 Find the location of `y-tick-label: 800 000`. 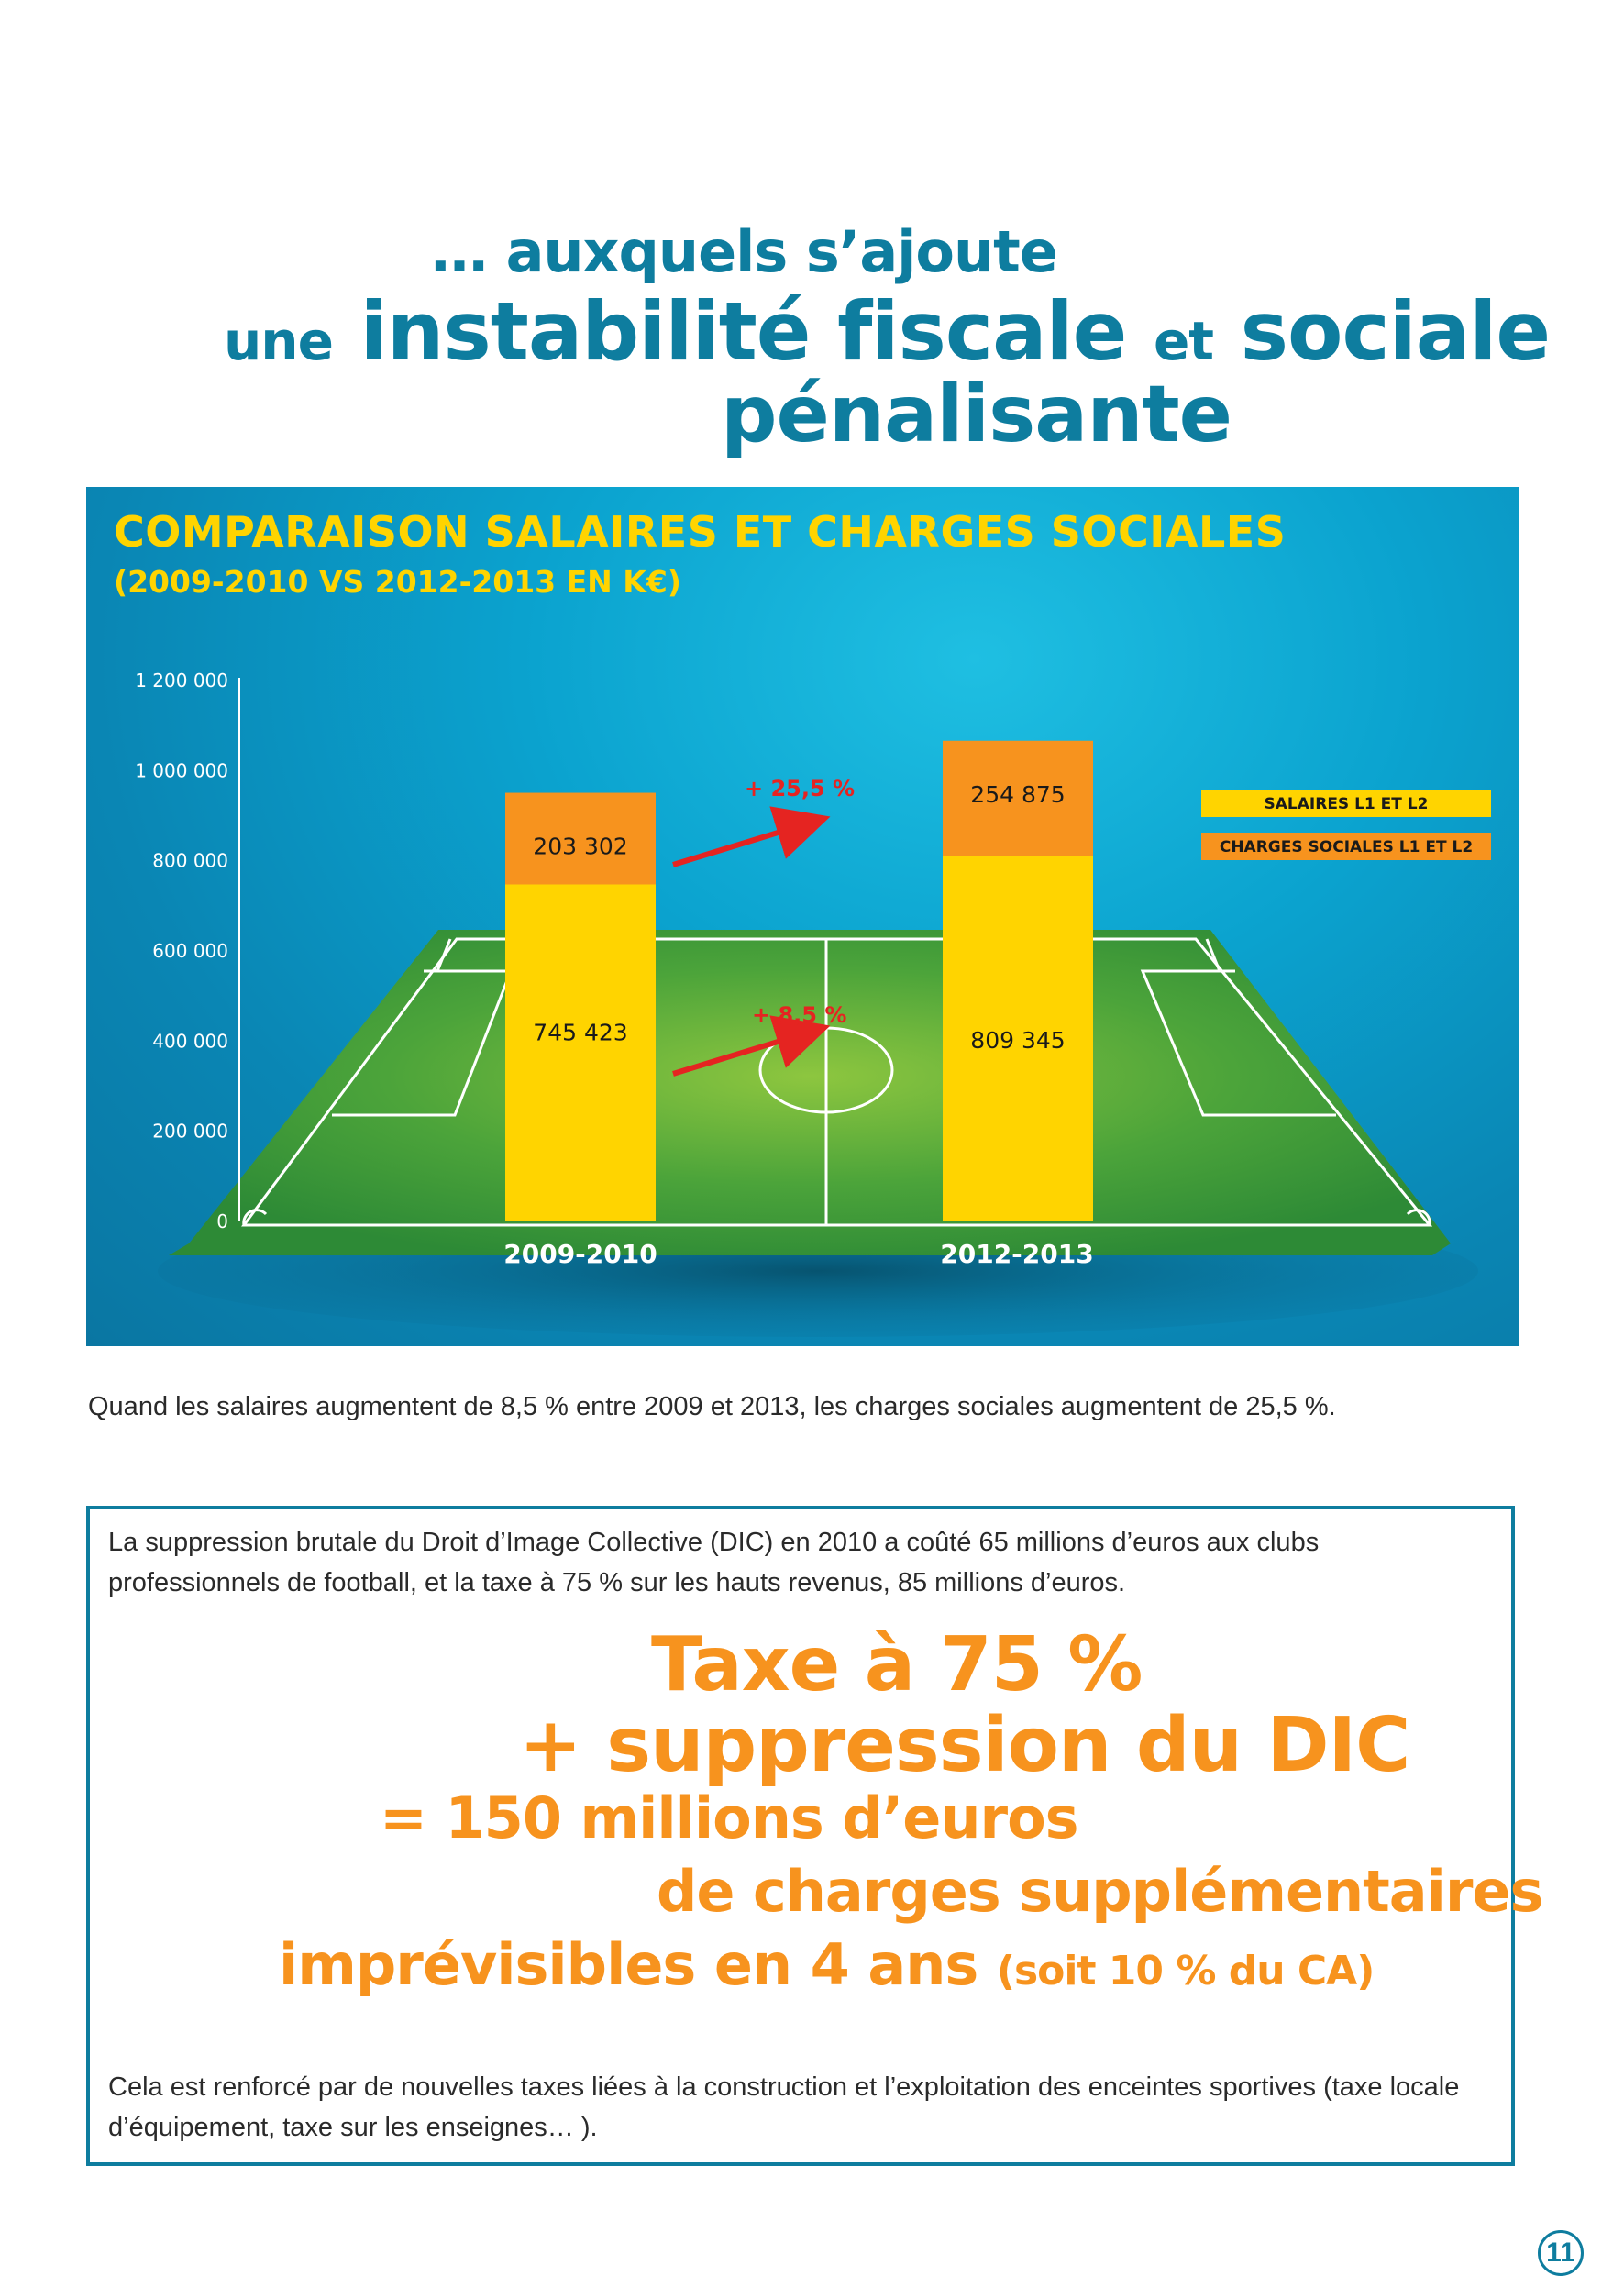

y-tick-label: 800 000 is located at coordinates (190, 861).